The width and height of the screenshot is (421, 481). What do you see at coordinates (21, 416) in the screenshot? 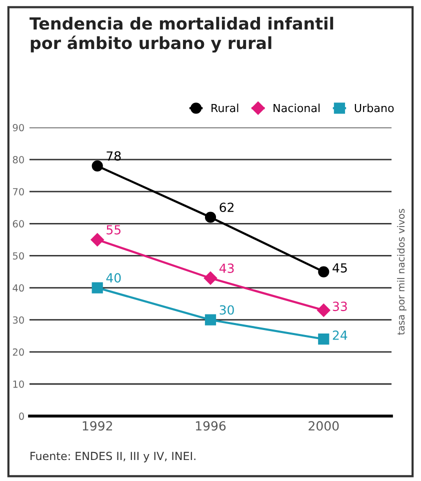
I see `y-tick-label: 0` at bounding box center [21, 416].